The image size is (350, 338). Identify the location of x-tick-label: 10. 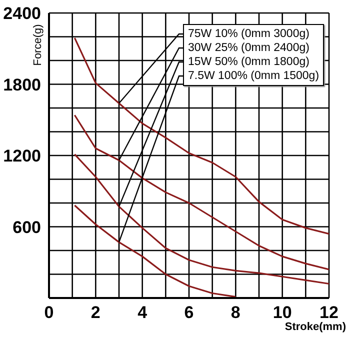
(282, 312).